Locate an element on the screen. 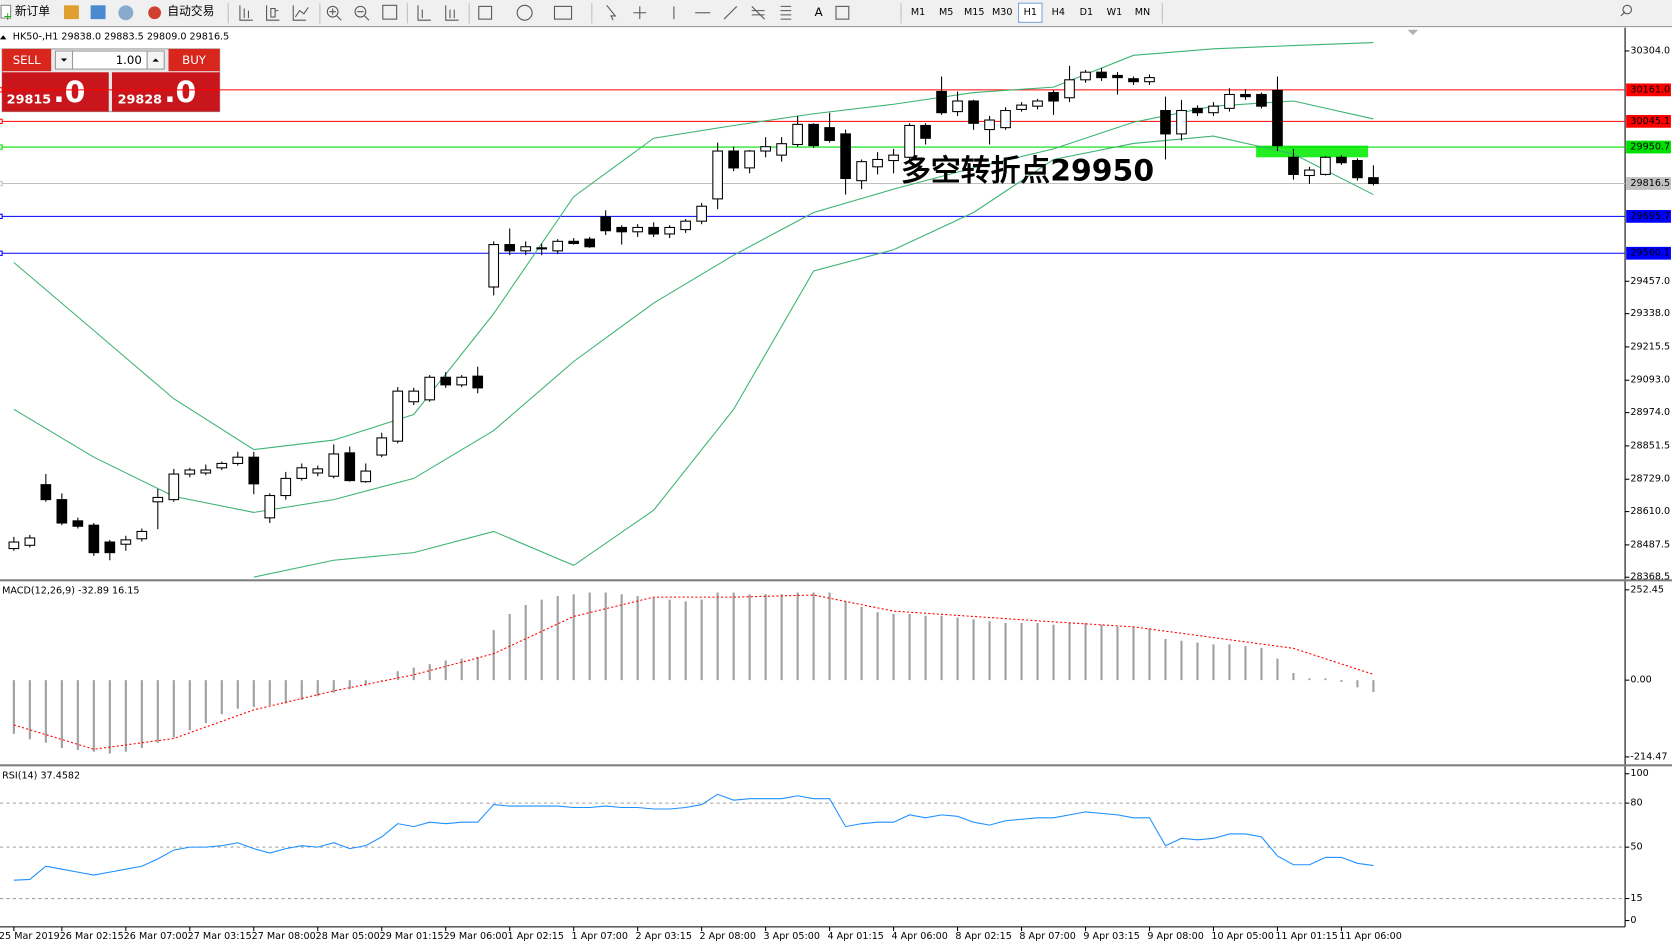 This screenshot has width=1672, height=946. sell-price-box: 29815 .0 is located at coordinates (55, 92).